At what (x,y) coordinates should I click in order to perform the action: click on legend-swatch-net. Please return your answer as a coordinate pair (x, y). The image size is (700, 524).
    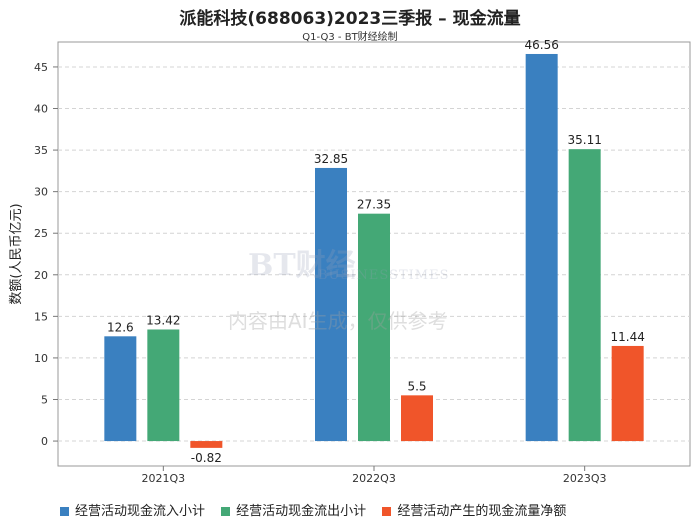
    Looking at the image, I should click on (387, 511).